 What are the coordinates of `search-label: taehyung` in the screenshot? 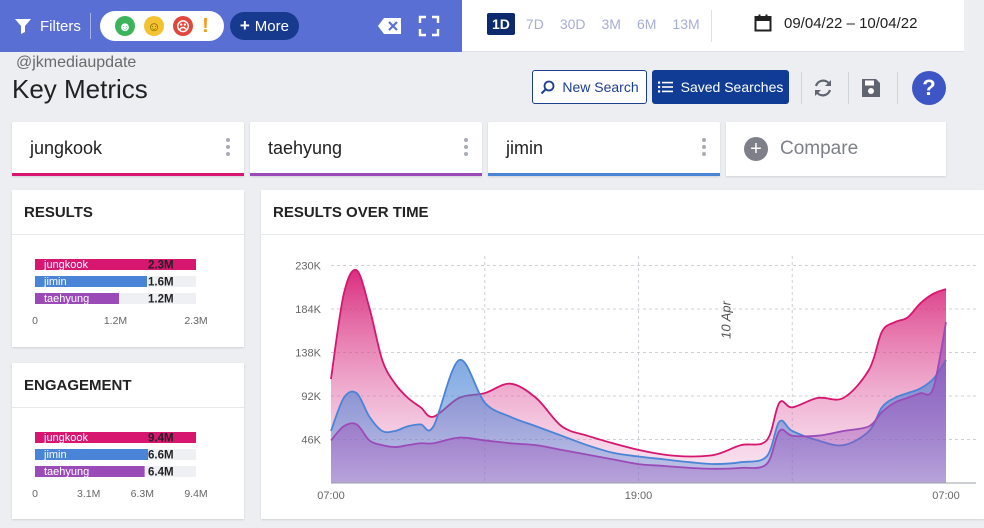 It's located at (305, 148).